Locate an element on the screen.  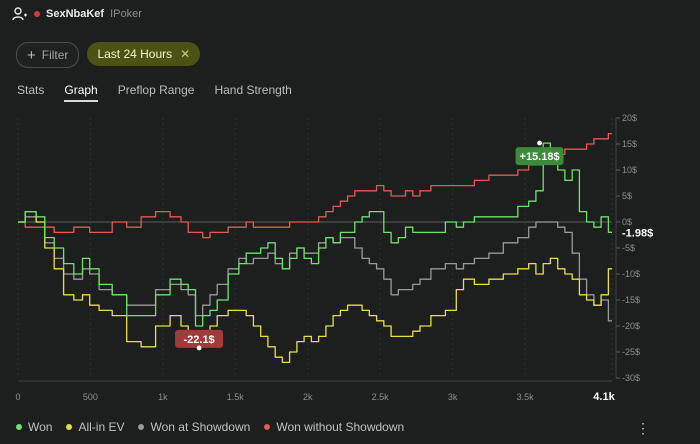
y-tick-label: 15$ is located at coordinates (629, 144).